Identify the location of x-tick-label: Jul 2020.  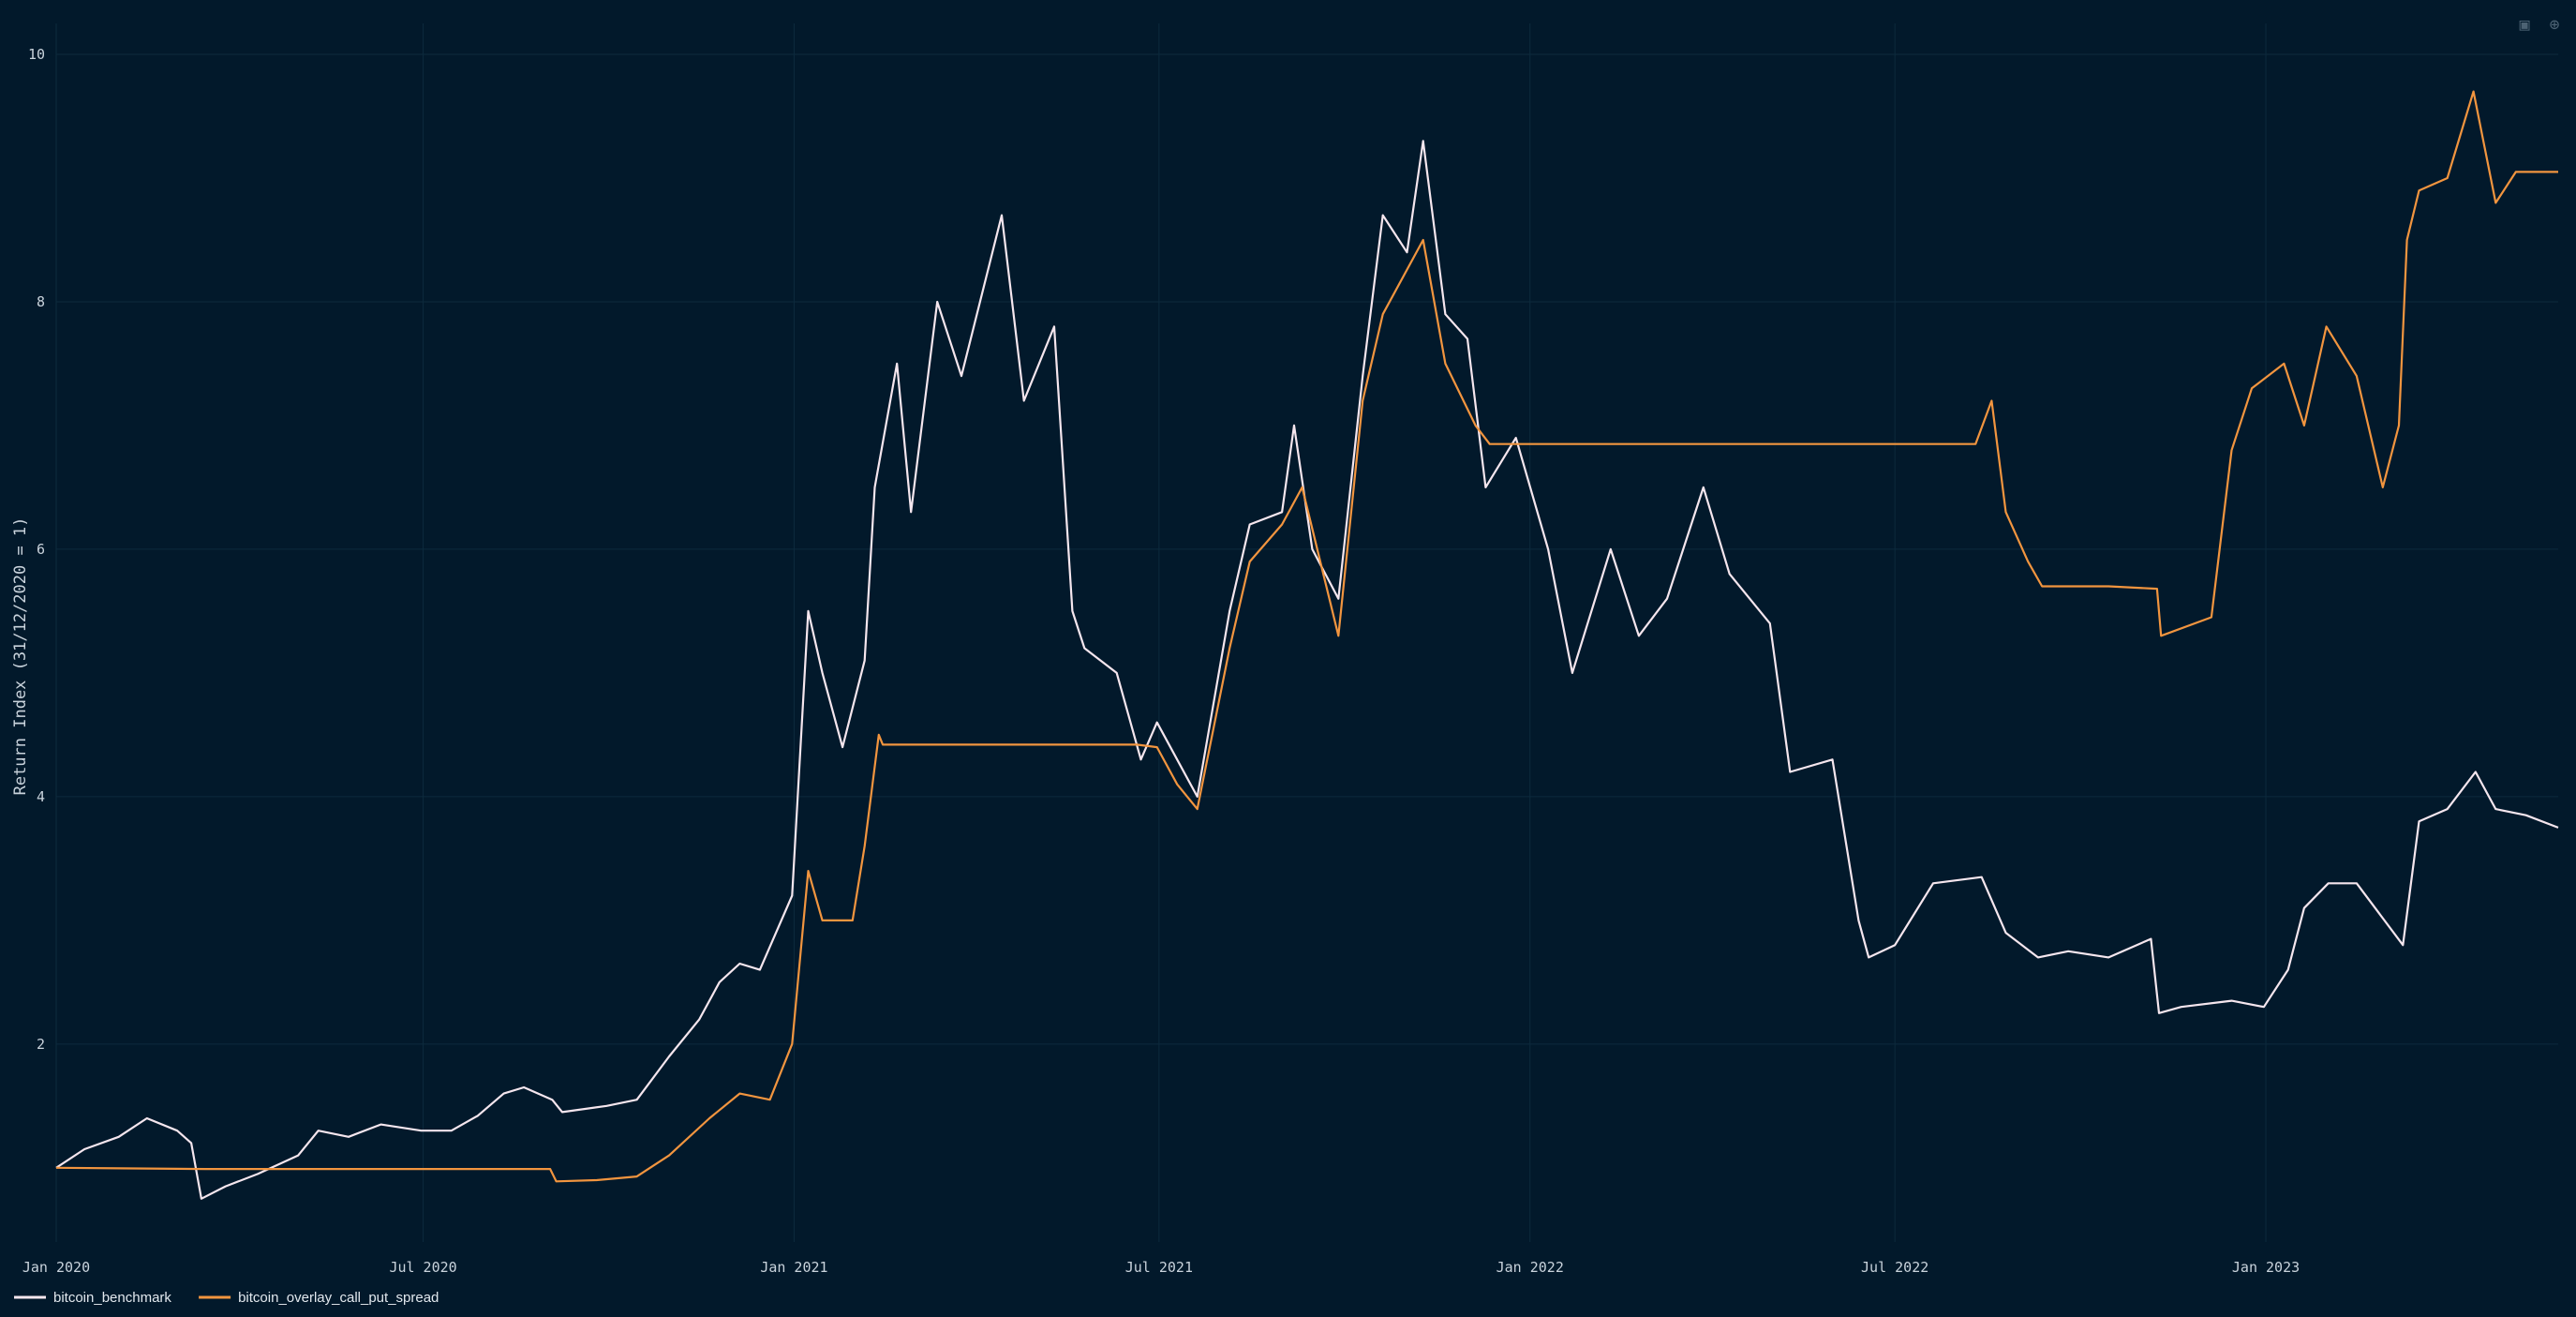
(422, 1267).